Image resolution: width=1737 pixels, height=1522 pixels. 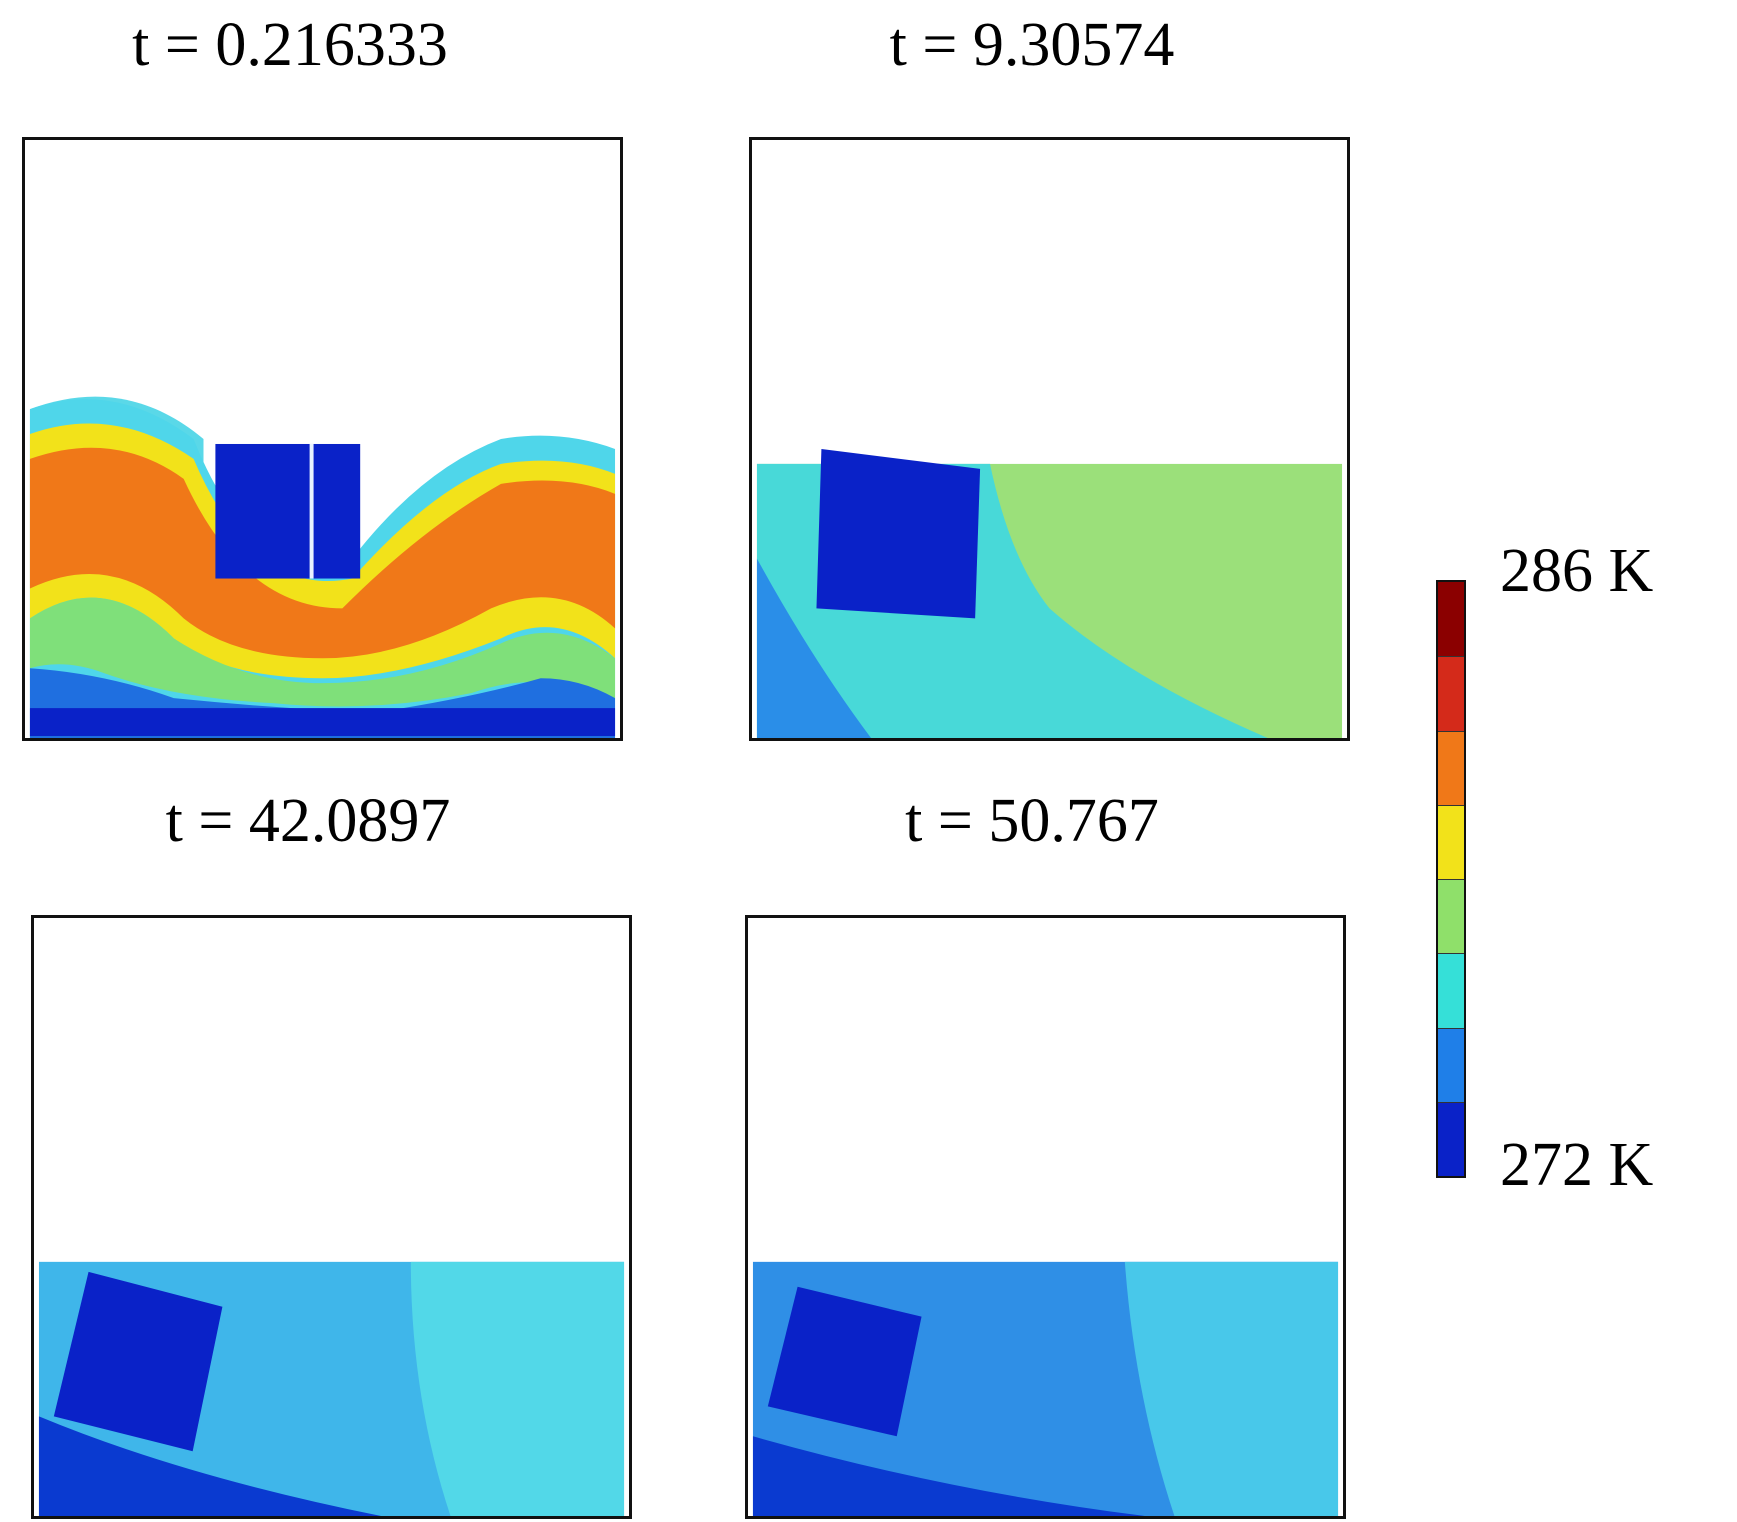 What do you see at coordinates (308, 821) in the screenshot?
I see `panel-title-3: t = 42.0897` at bounding box center [308, 821].